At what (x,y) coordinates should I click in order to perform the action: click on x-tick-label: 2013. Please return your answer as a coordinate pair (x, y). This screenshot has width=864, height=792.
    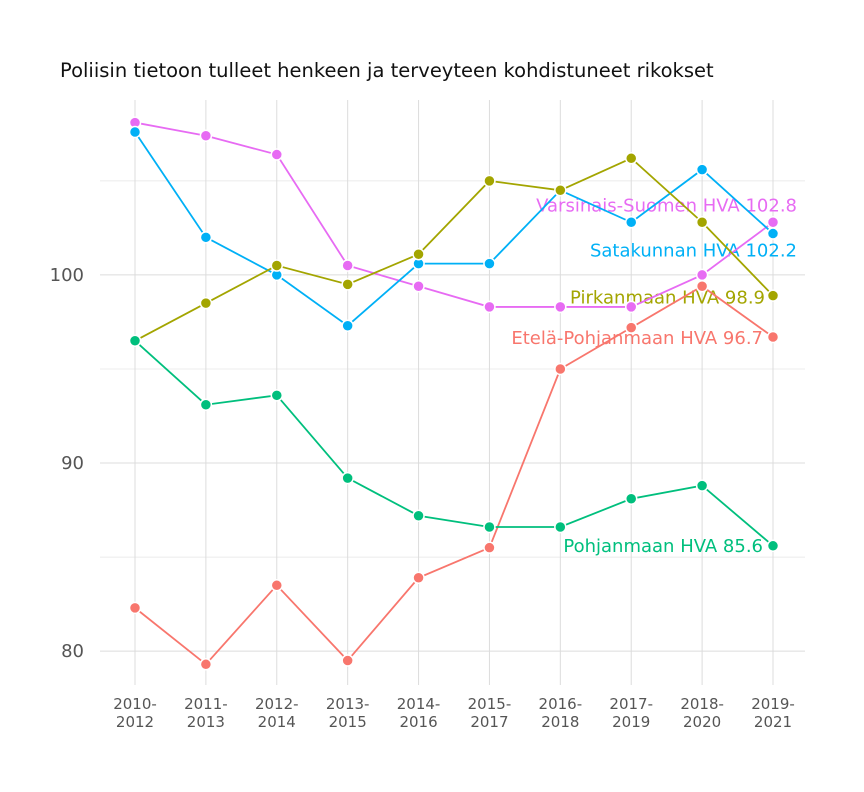
    Looking at the image, I should click on (206, 722).